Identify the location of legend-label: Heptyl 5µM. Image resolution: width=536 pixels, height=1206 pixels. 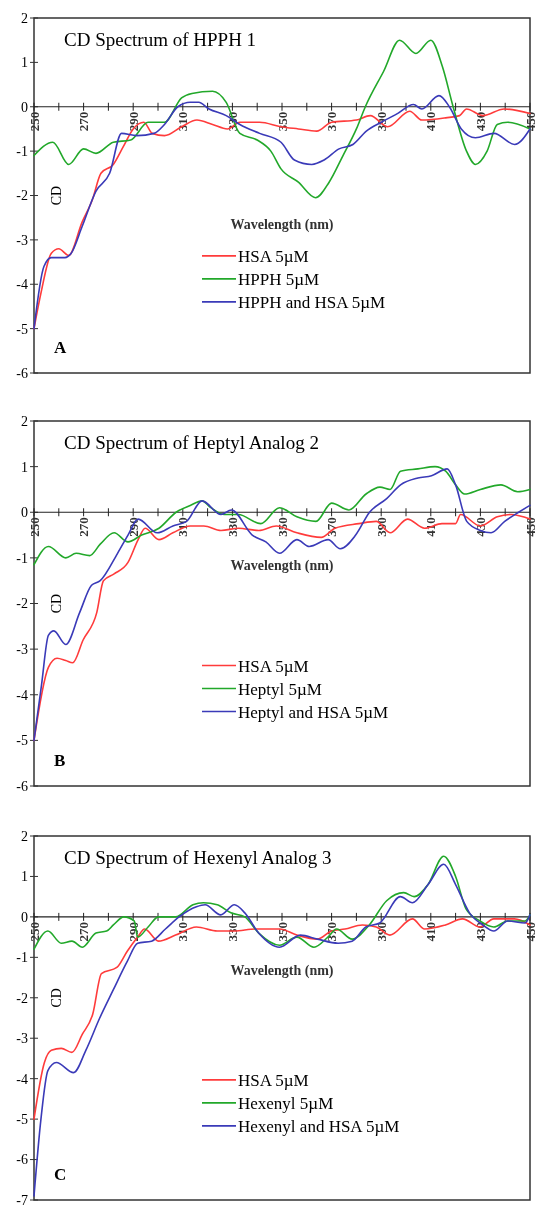
(280, 689).